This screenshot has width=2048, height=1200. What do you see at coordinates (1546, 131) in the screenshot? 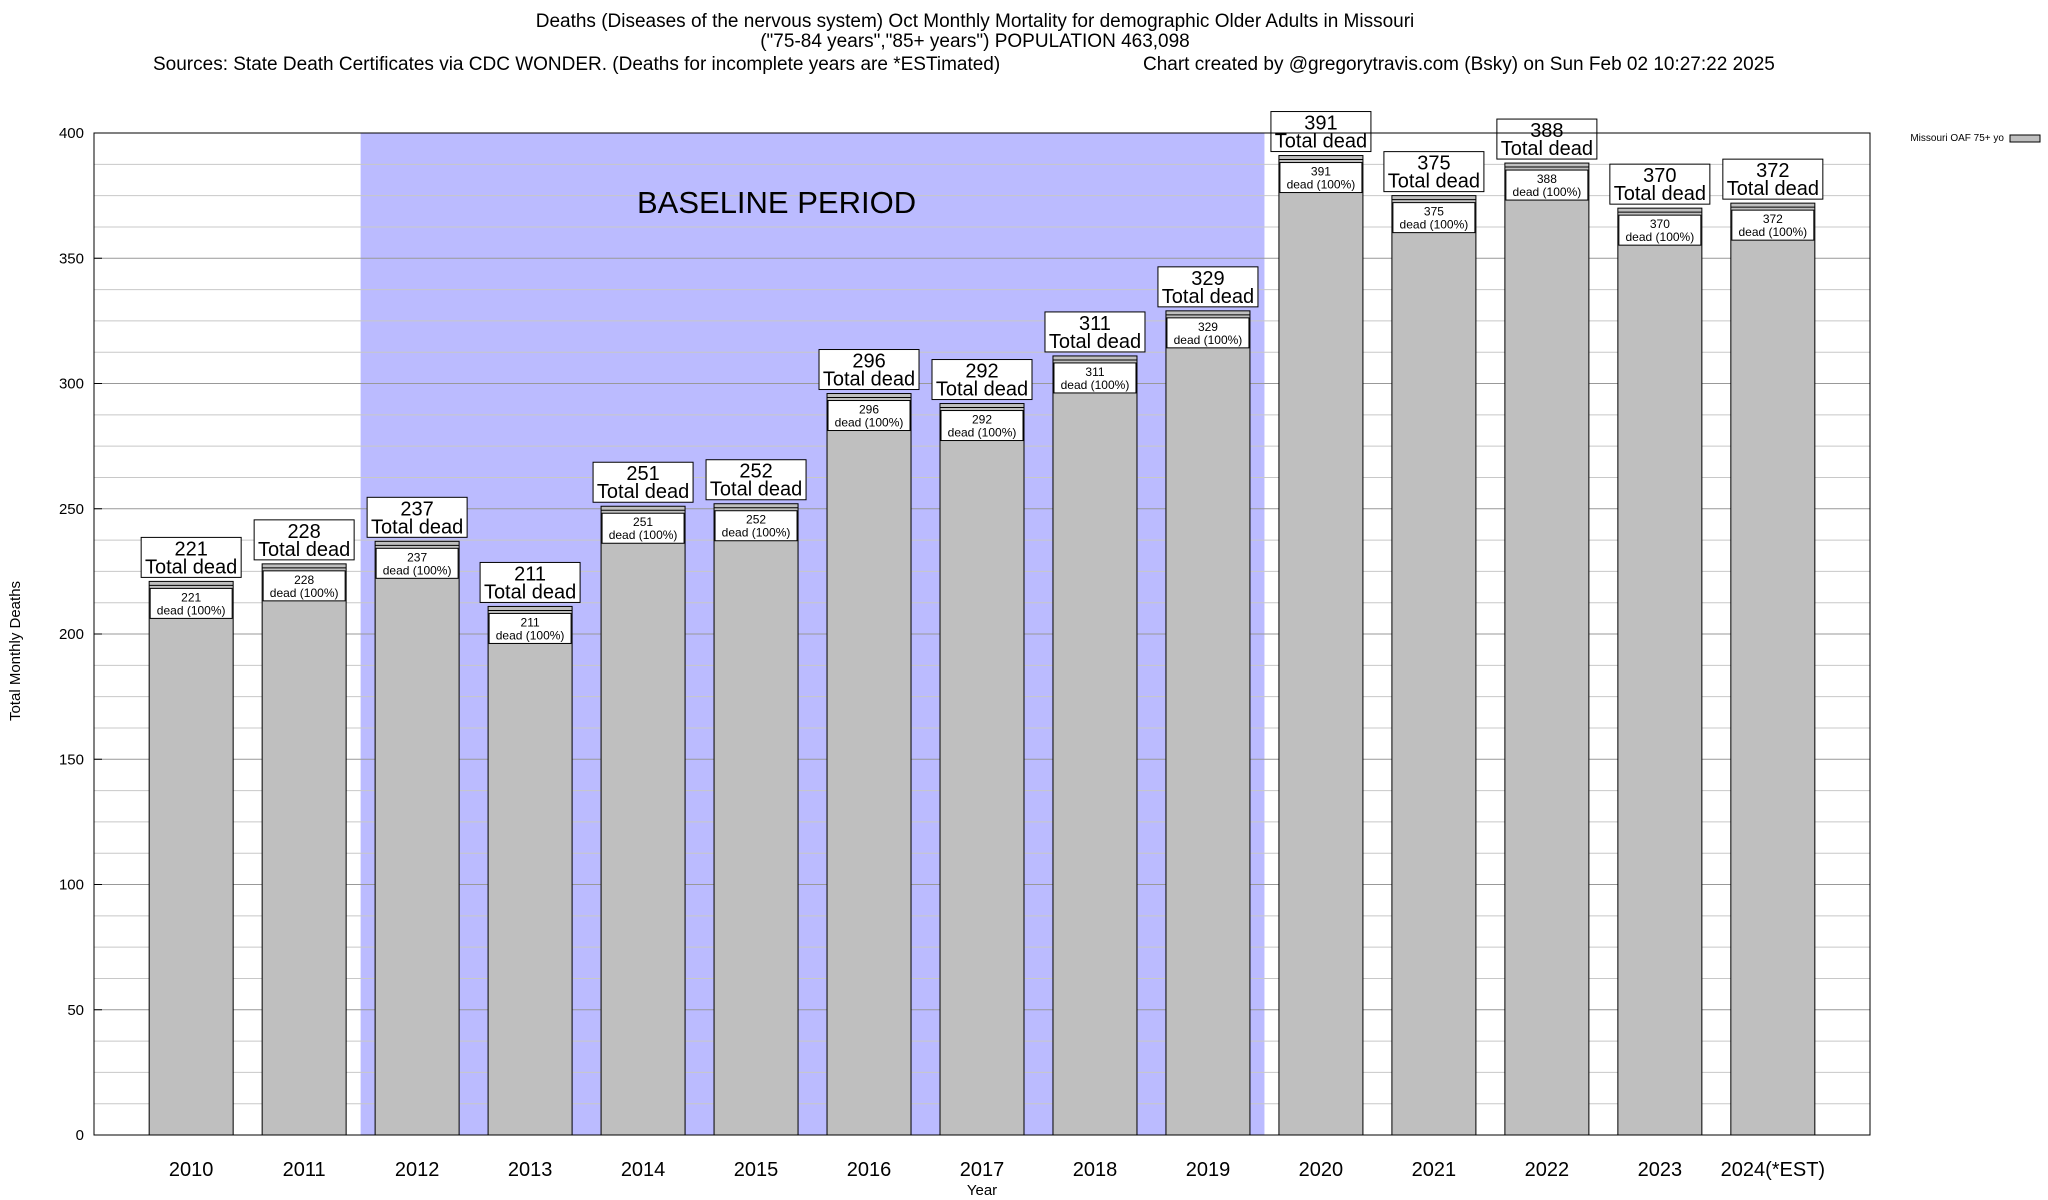
I see `top-value-label: 388` at bounding box center [1546, 131].